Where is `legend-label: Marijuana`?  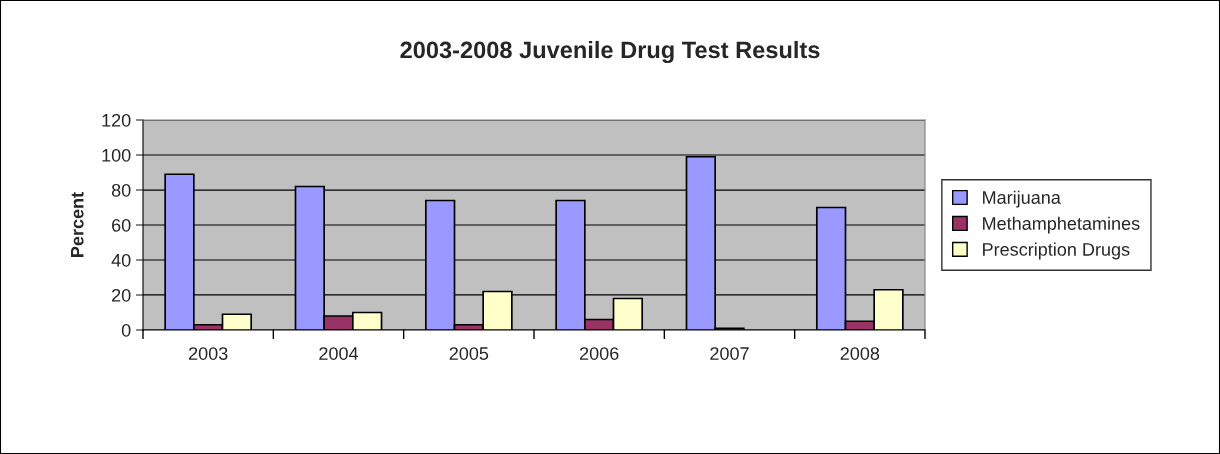 legend-label: Marijuana is located at coordinates (1022, 199).